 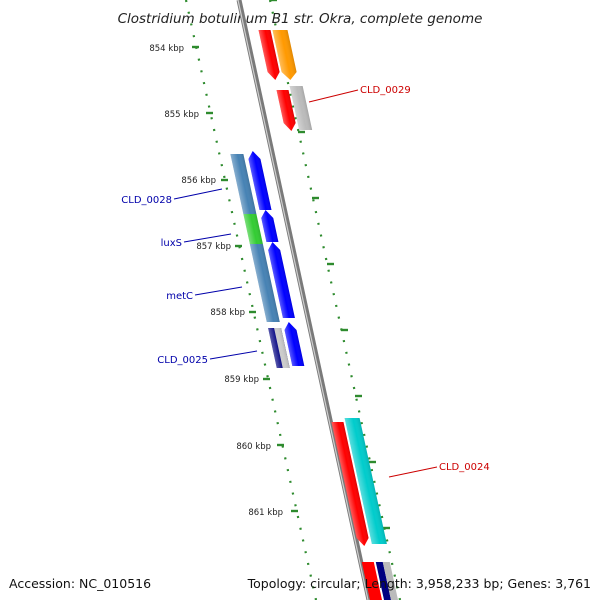 What do you see at coordinates (287, 110) in the screenshot?
I see `gene-cld-0029-red` at bounding box center [287, 110].